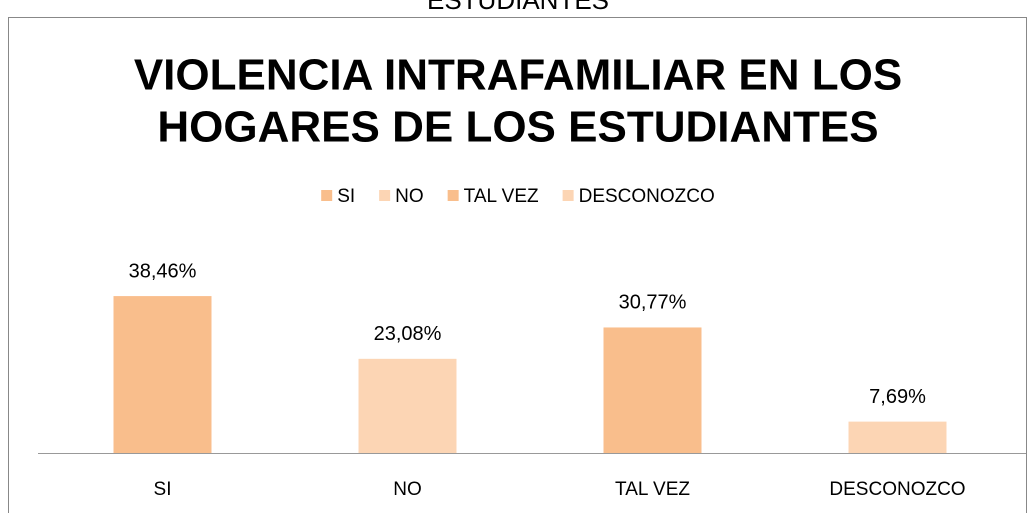 The height and width of the screenshot is (513, 1036). I want to click on legend-label: DESCONOZCO, so click(647, 196).